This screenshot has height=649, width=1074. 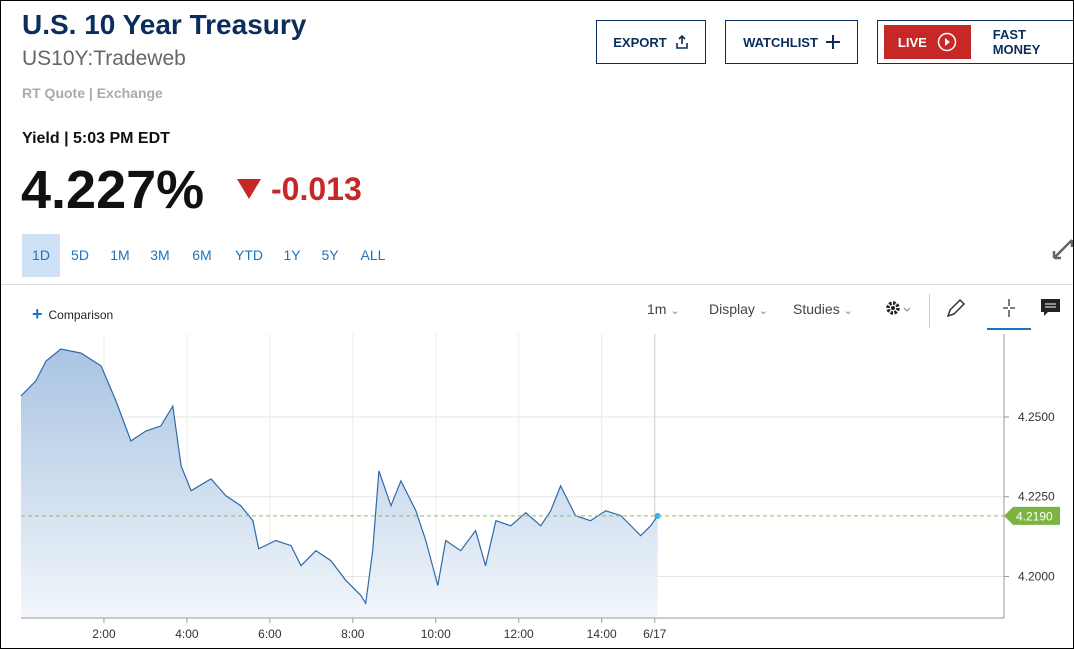 What do you see at coordinates (187, 634) in the screenshot?
I see `x-tick-label: 4:00` at bounding box center [187, 634].